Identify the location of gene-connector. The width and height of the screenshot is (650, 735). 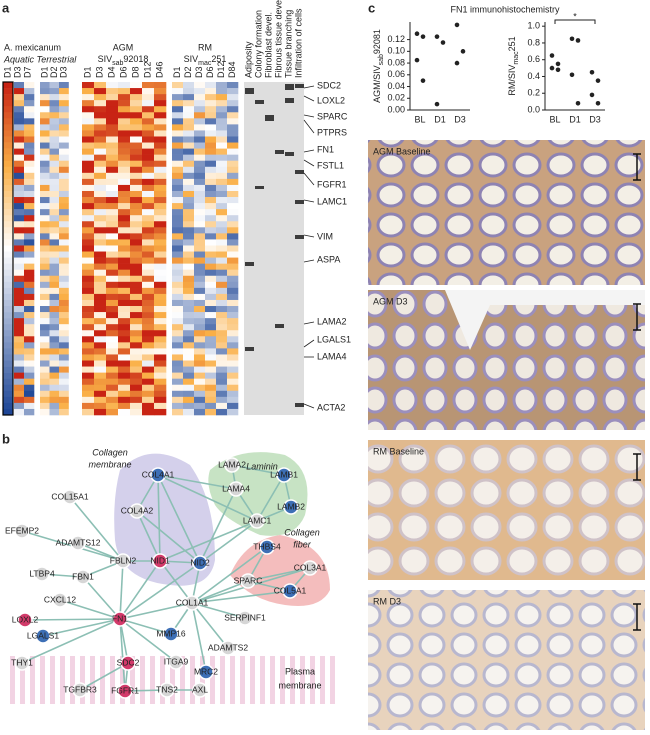
(309, 179).